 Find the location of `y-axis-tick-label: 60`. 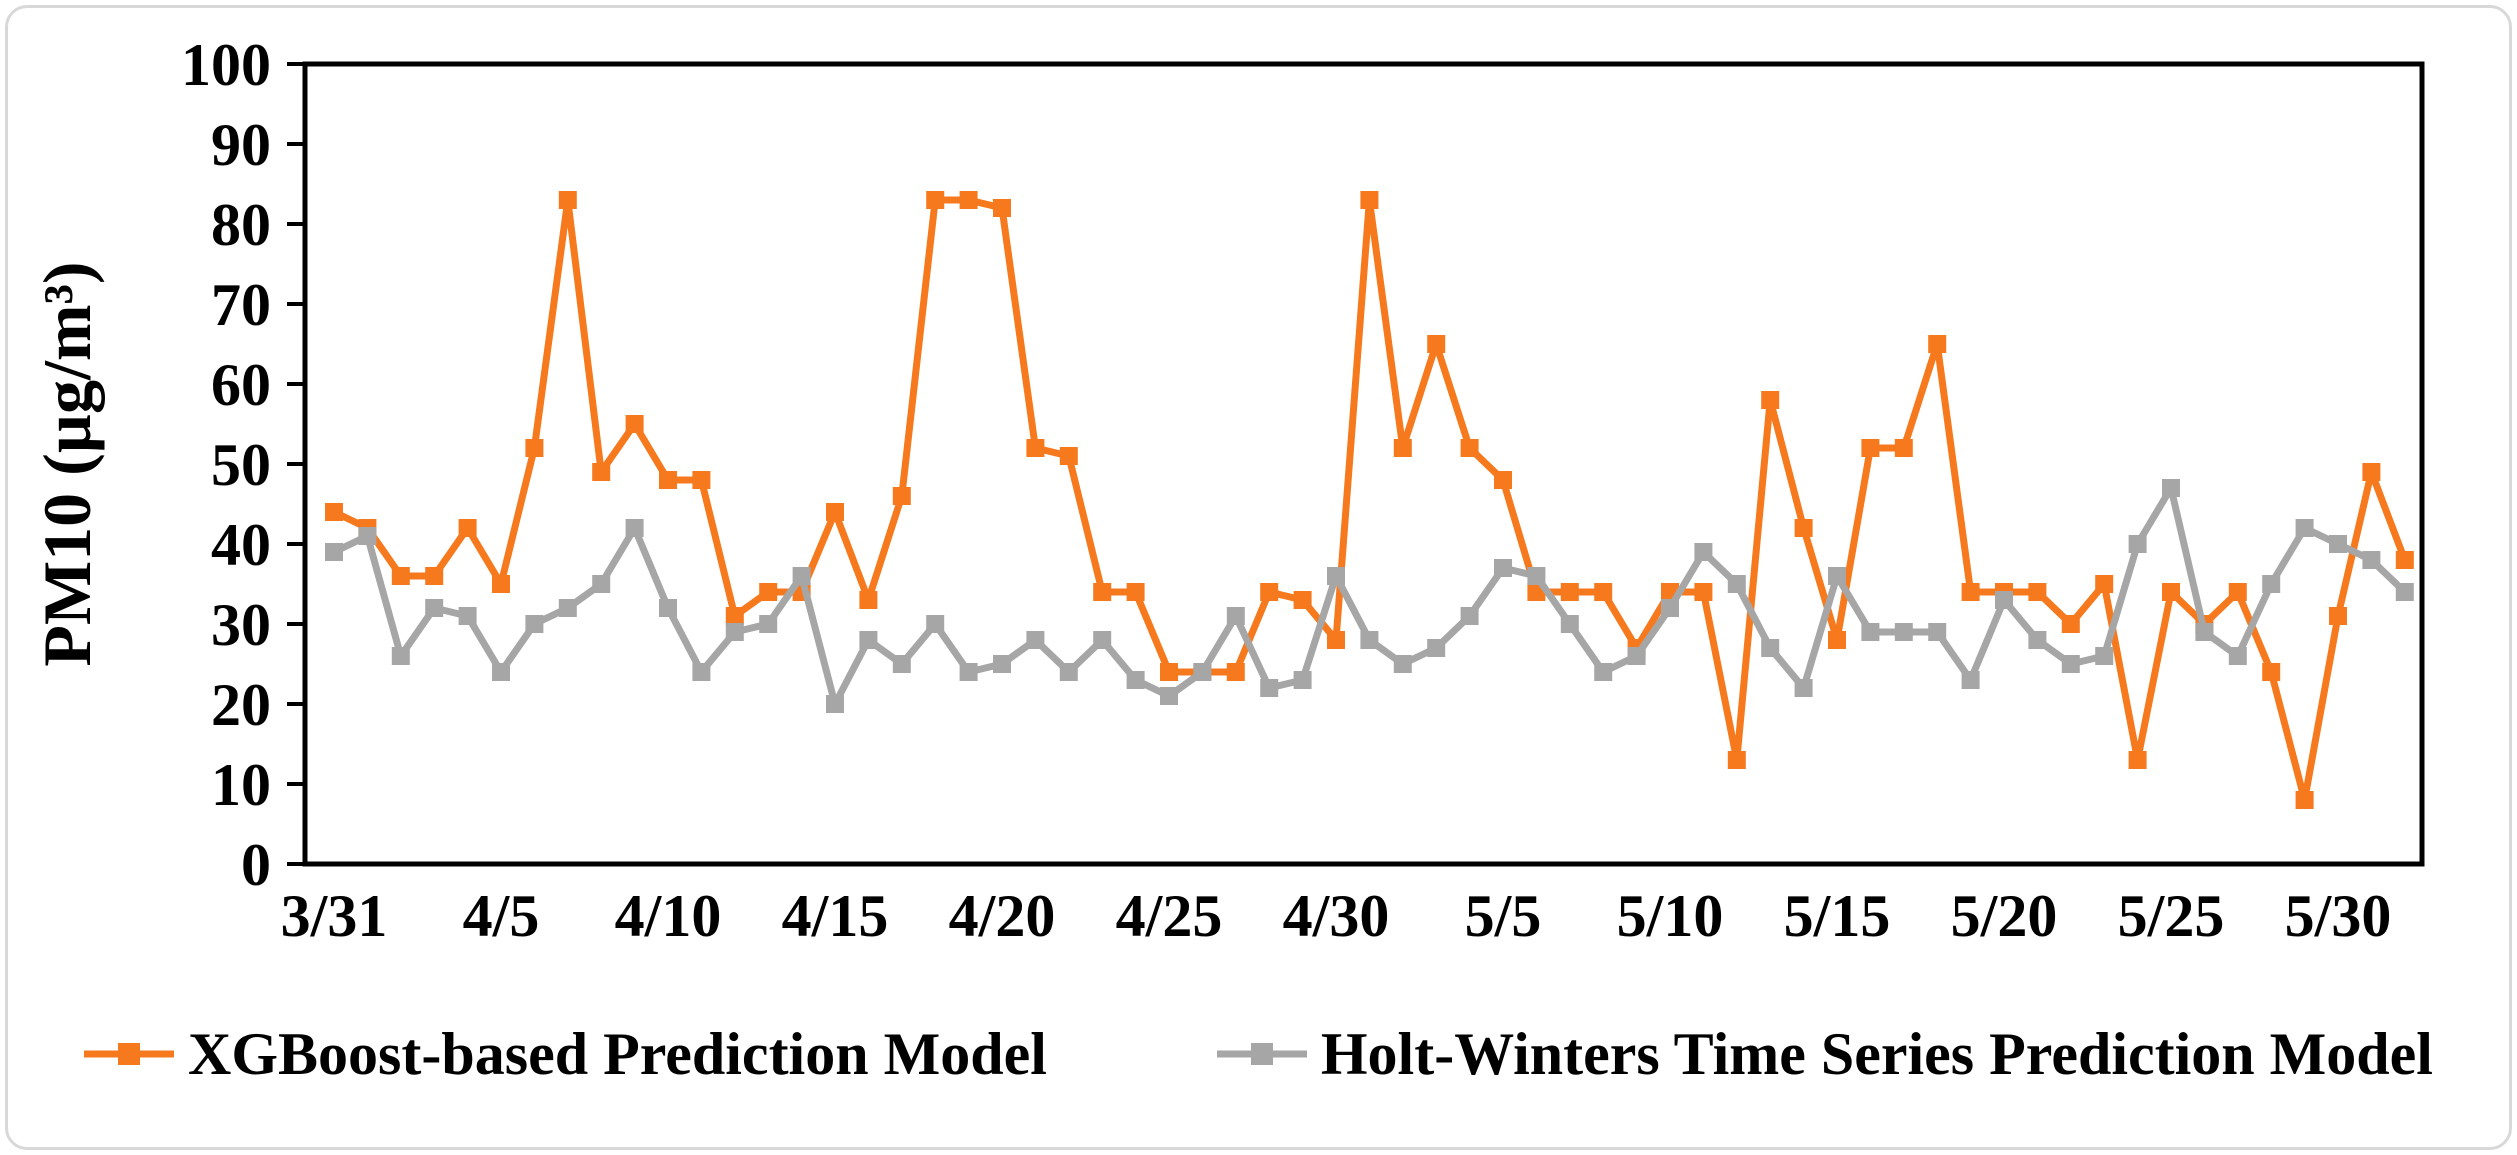

y-axis-tick-label: 60 is located at coordinates (241, 385).